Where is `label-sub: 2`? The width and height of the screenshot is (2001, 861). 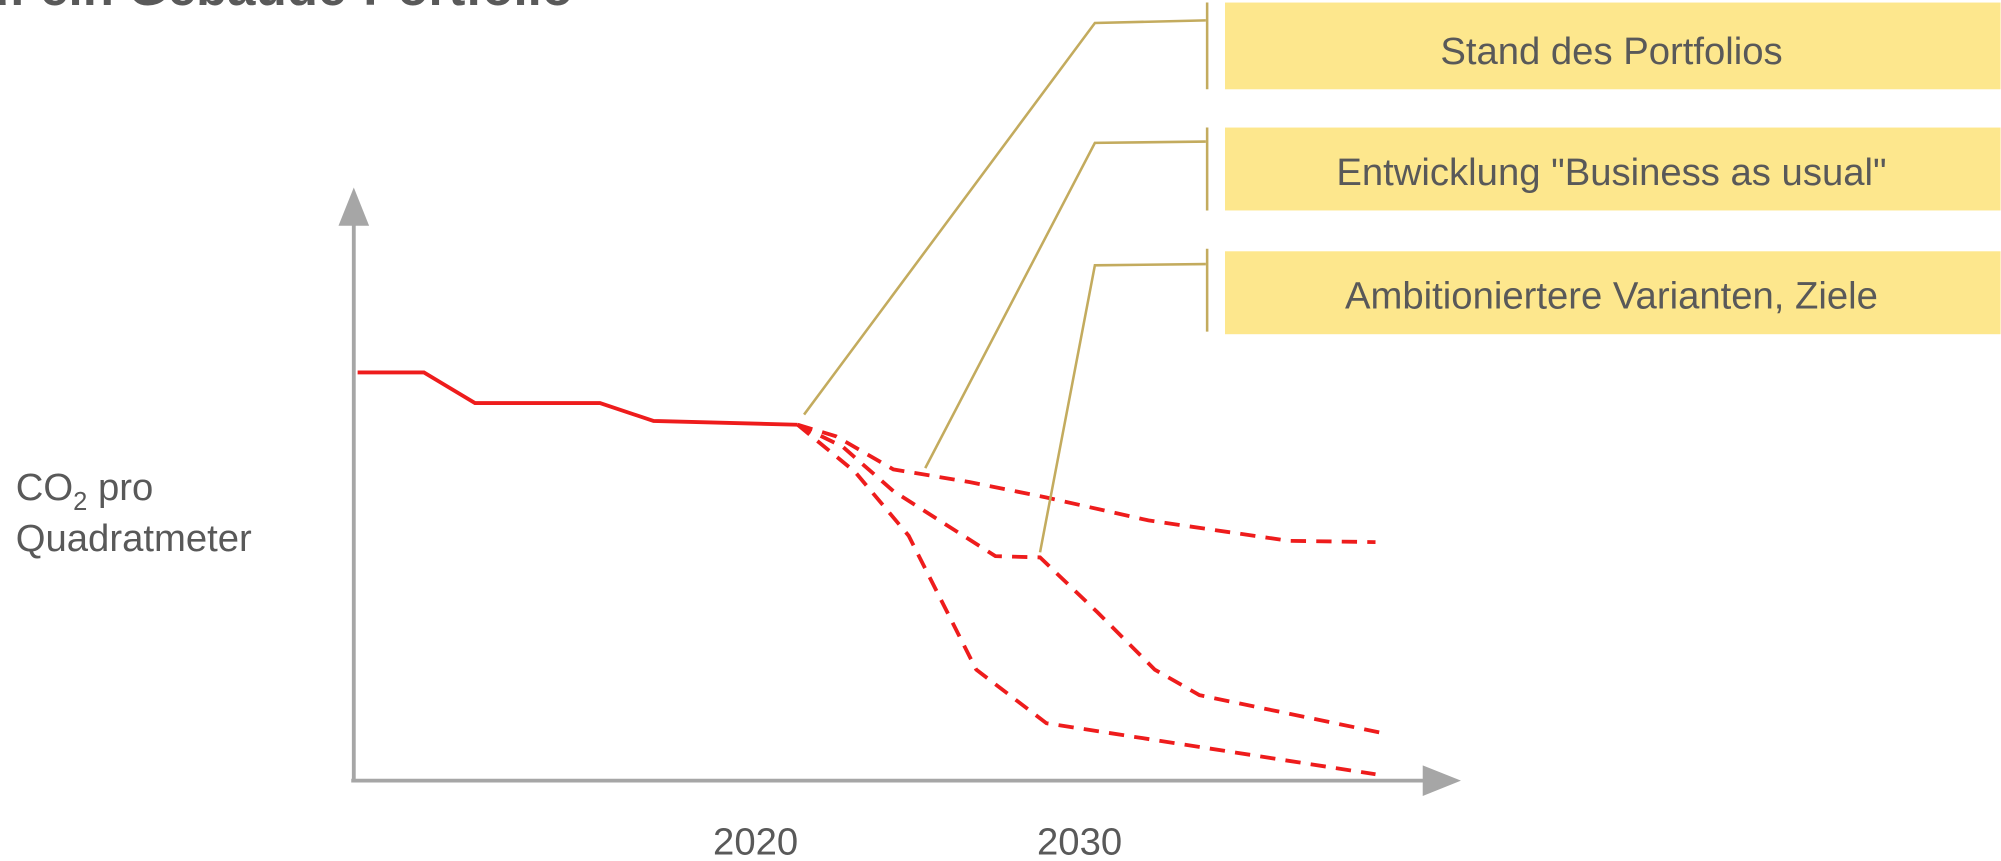 label-sub: 2 is located at coordinates (80, 502).